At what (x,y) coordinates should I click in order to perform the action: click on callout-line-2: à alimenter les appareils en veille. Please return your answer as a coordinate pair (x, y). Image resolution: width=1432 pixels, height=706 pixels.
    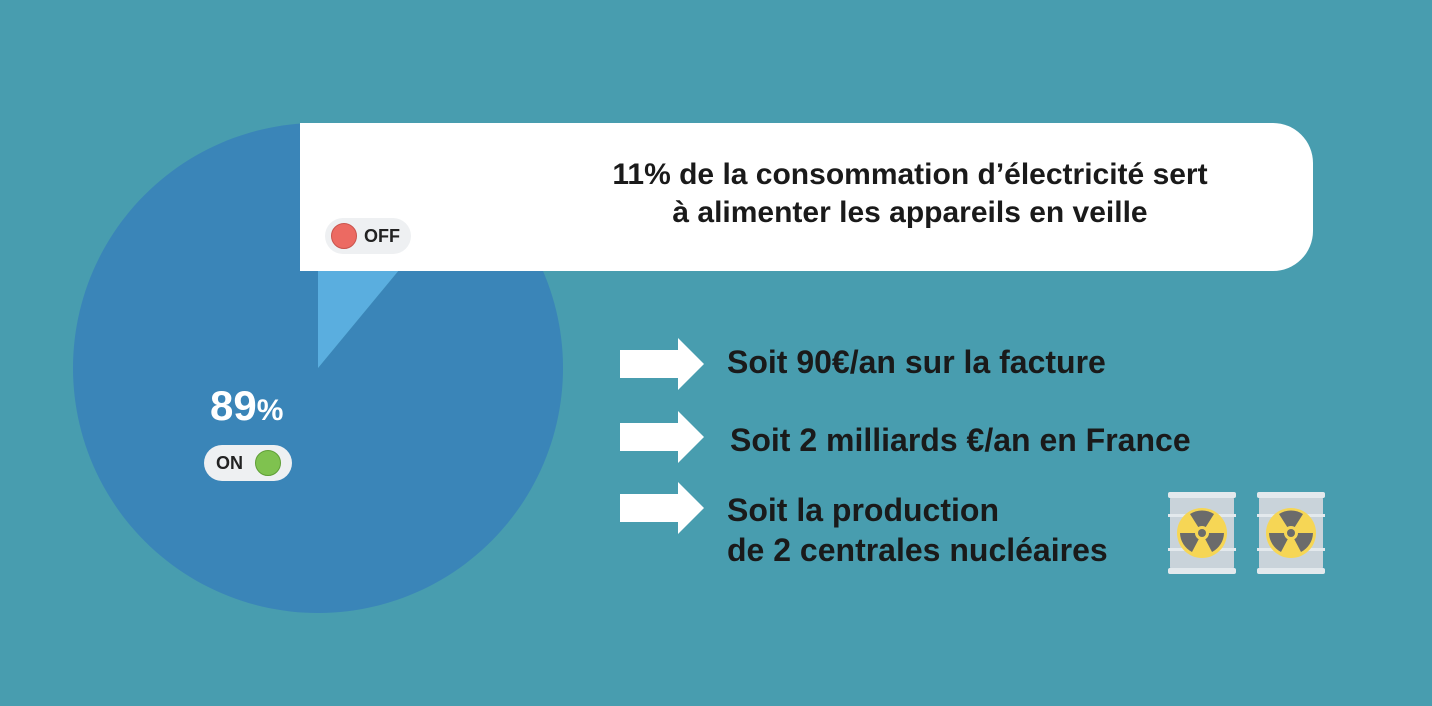
    Looking at the image, I should click on (910, 212).